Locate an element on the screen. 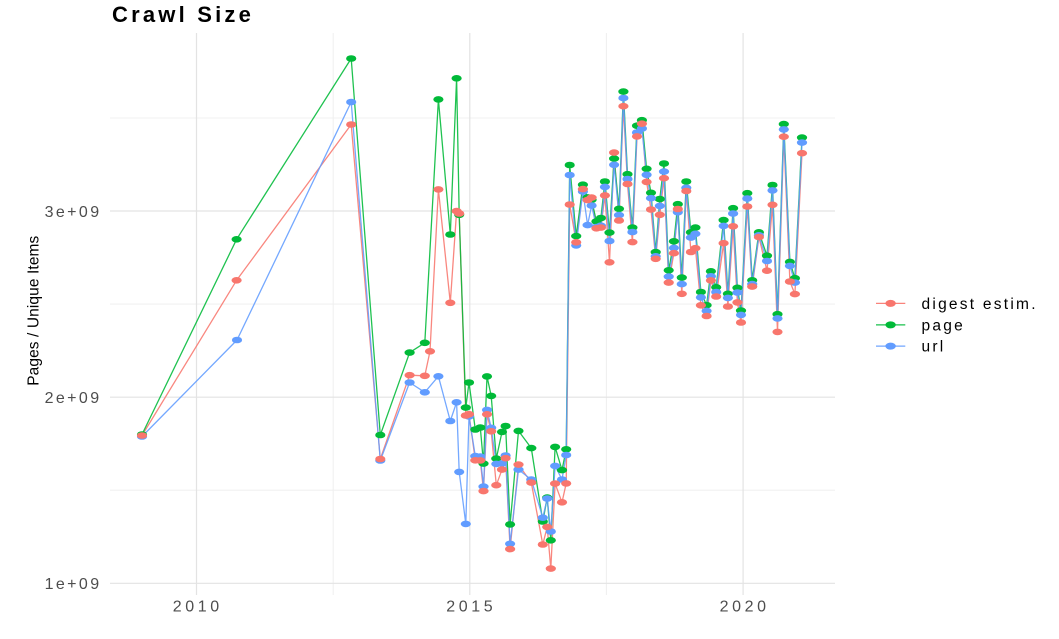 The height and width of the screenshot is (639, 1059). svg-text: 1e+09 is located at coordinates (73, 584).